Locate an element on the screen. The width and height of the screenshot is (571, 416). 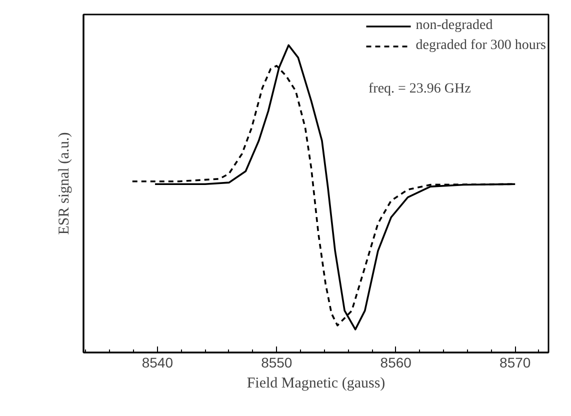
legend-label: non-degraded is located at coordinates (454, 26).